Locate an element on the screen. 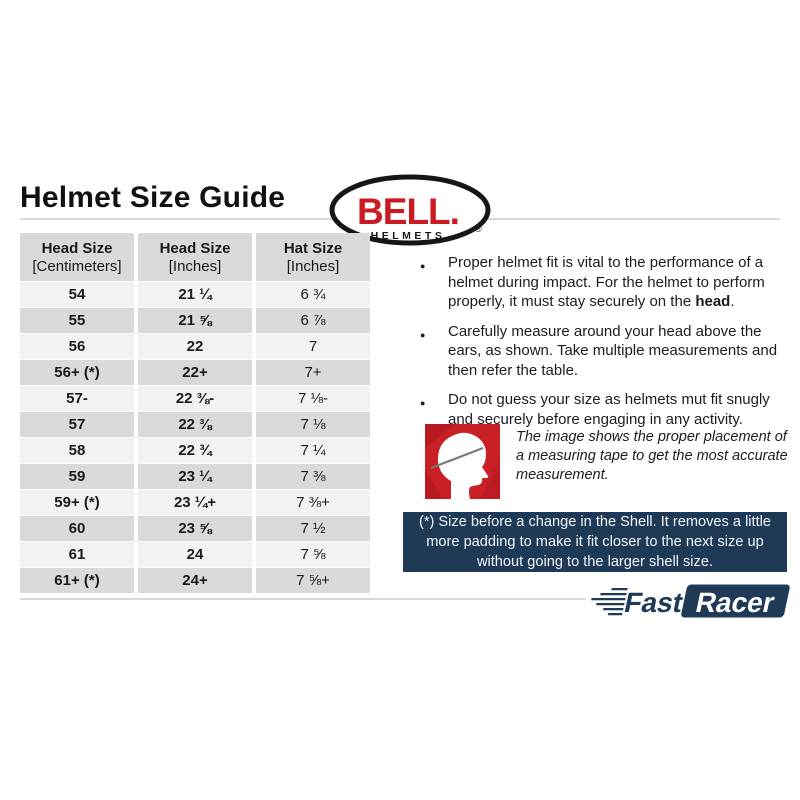 The height and width of the screenshot is (800, 800). bell-brand-text: BELL. is located at coordinates (408, 211).